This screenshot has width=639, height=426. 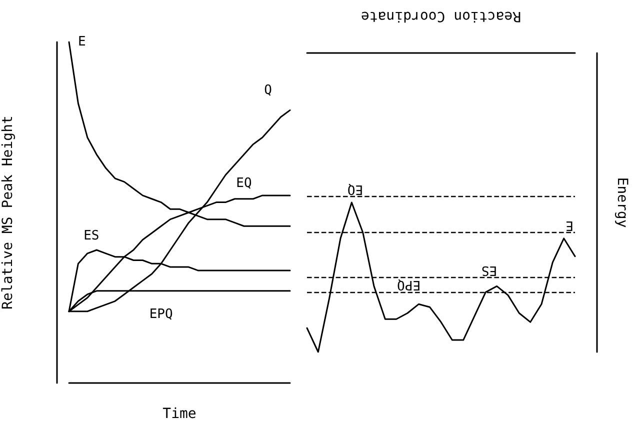 I want to click on ref-line-label: EQ, so click(x=355, y=189).